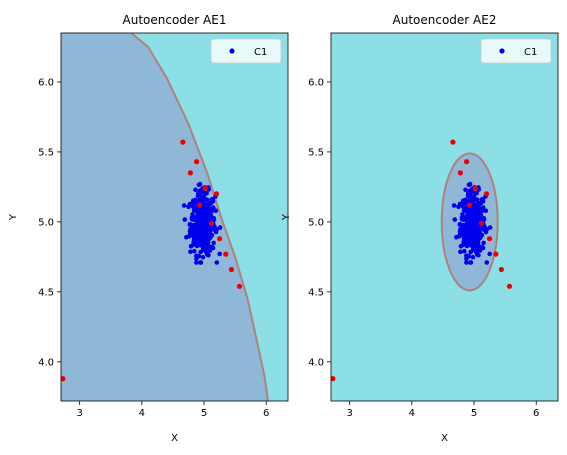 The width and height of the screenshot is (567, 455). Describe the element at coordinates (46, 222) in the screenshot. I see `y-tick-label: 5.0` at that location.